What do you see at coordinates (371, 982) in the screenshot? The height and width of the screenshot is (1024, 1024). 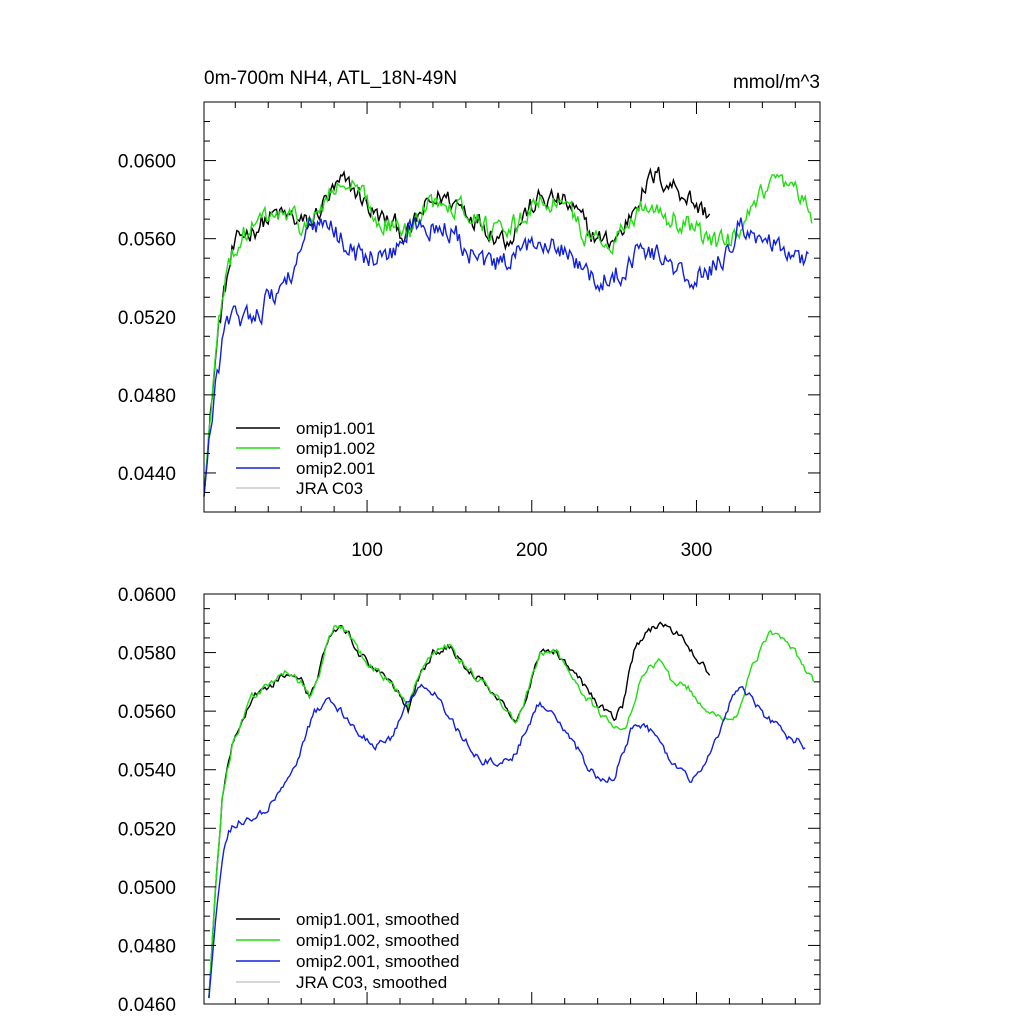 I see `legend-label: JRA C03, smoothed` at bounding box center [371, 982].